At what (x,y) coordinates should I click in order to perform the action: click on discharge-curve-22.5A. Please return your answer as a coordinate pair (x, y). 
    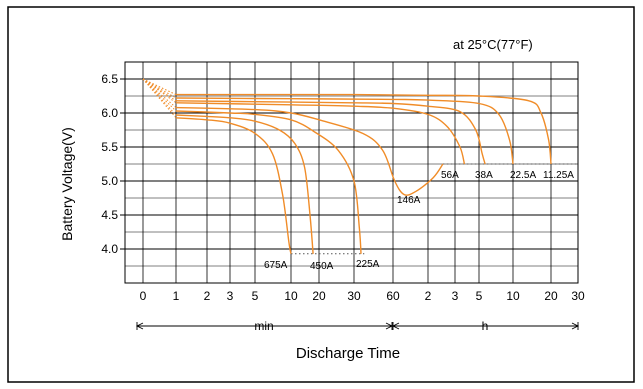
    Looking at the image, I should click on (344, 131).